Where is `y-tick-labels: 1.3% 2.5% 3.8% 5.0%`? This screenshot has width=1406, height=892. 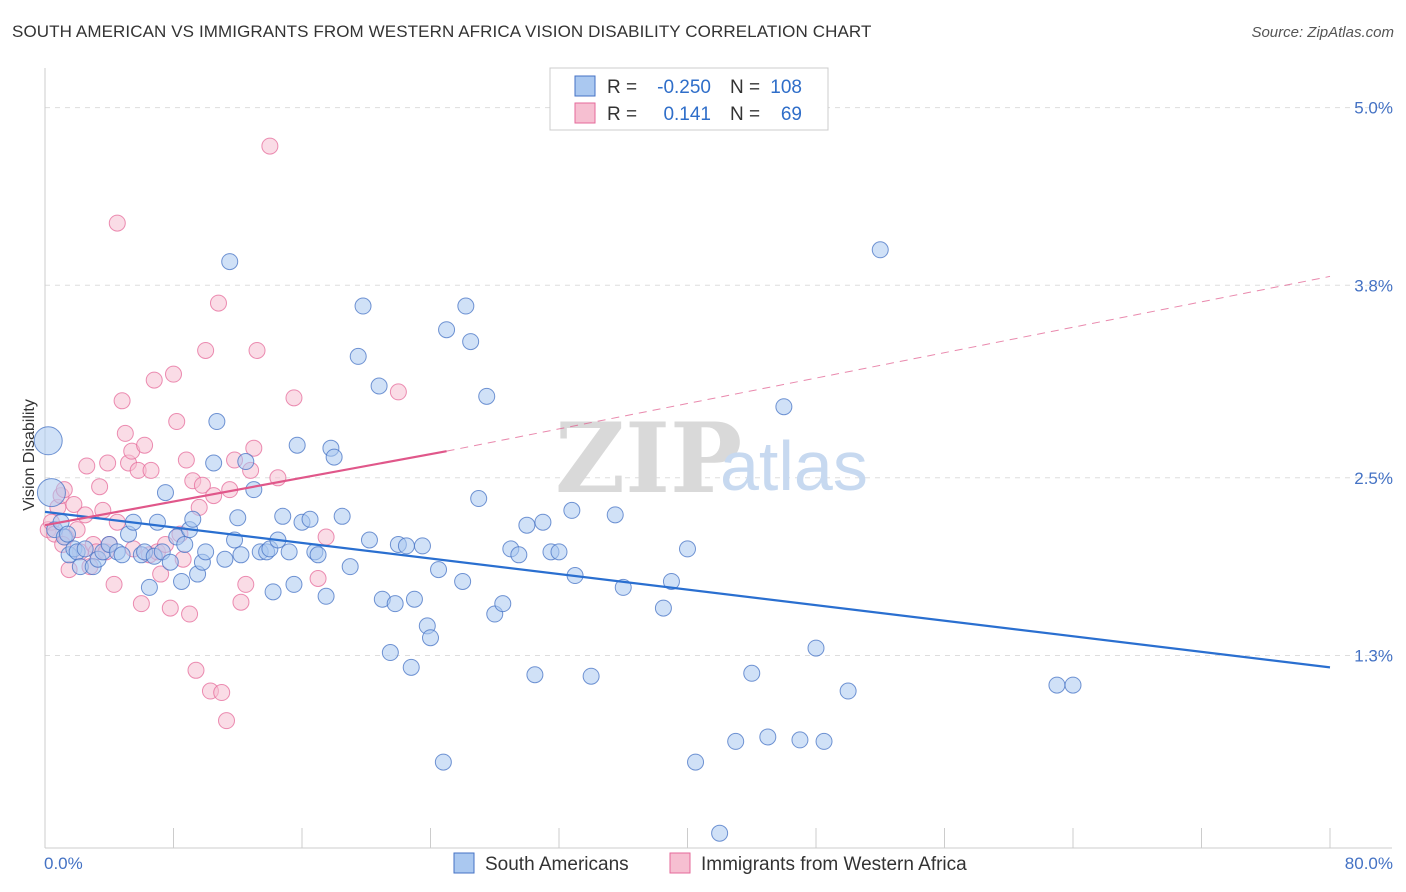
y-tick-labels: 1.3% 2.5% 3.8% 5.0% is located at coordinates (1373, 382).